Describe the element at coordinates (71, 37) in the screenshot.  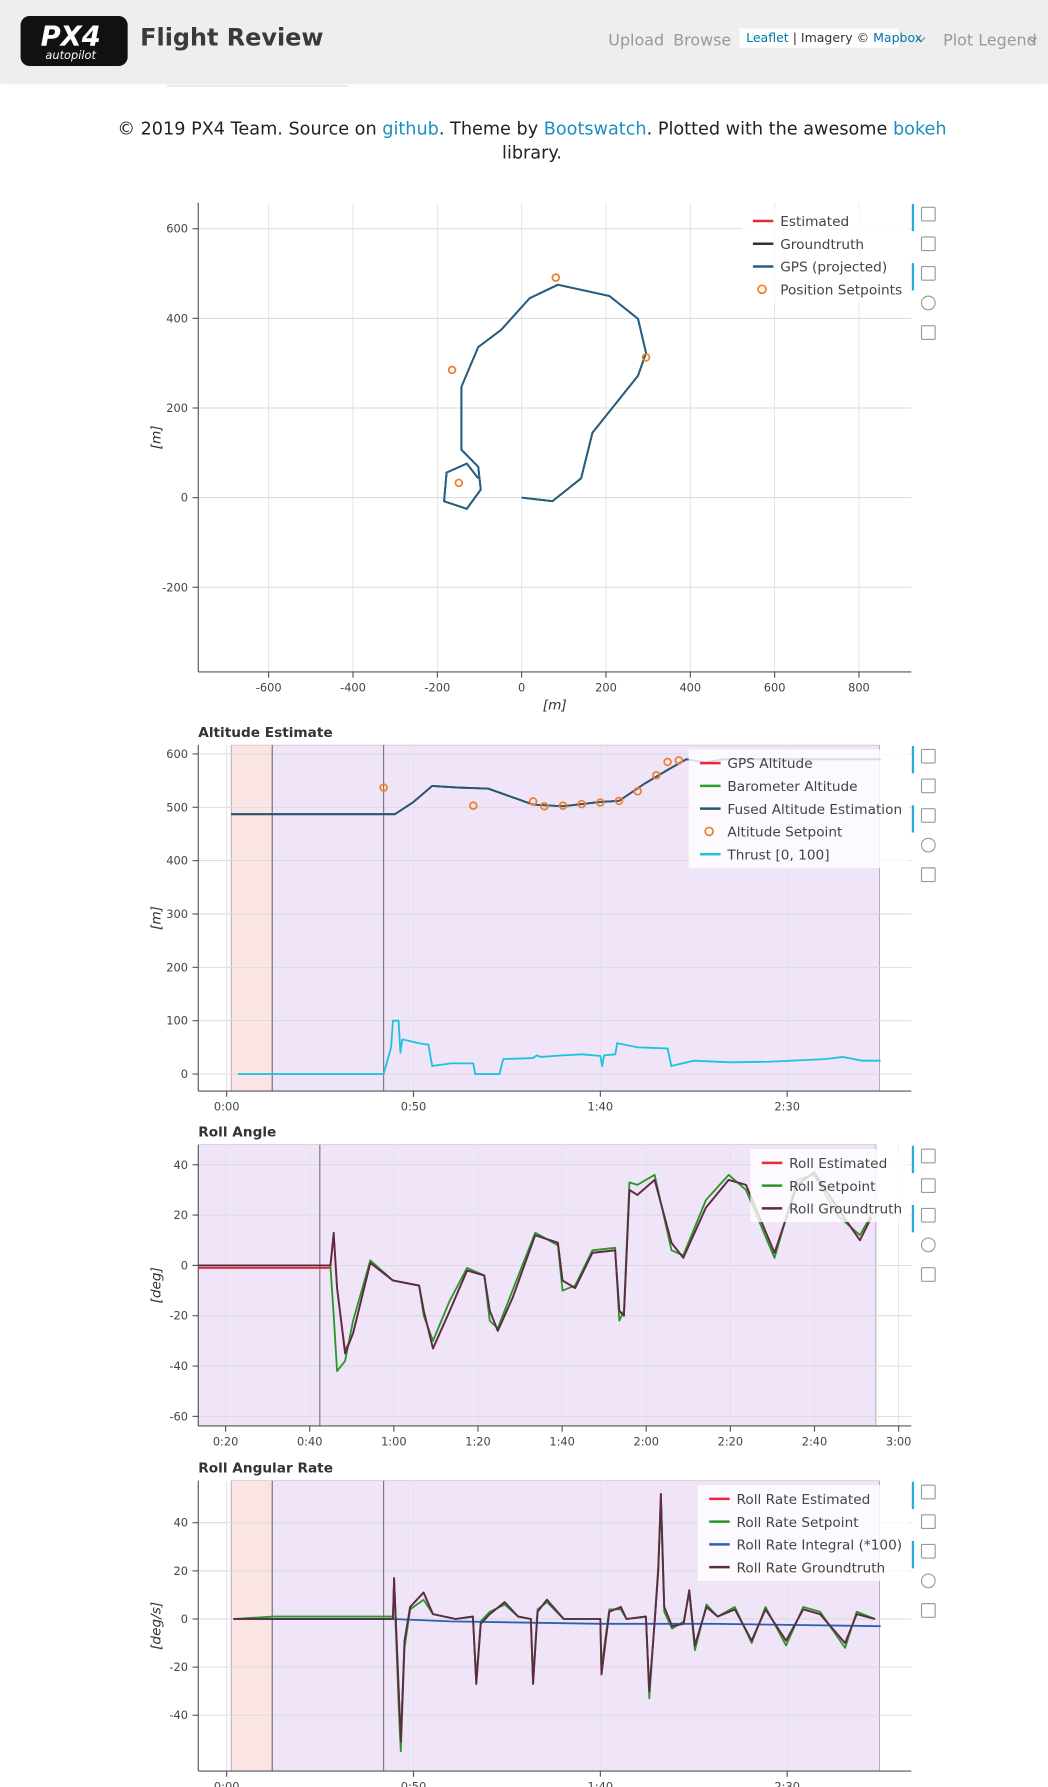
I see `logo-text: PX4` at that location.